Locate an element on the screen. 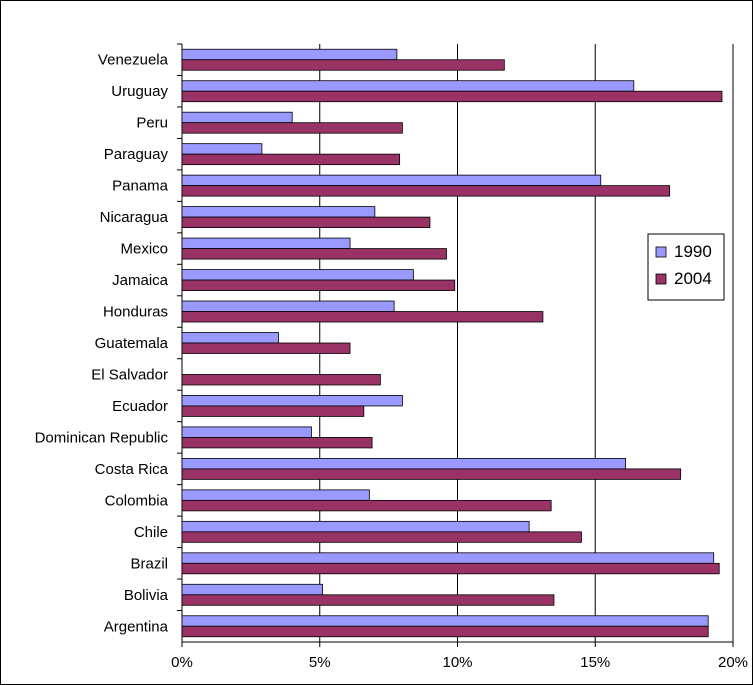 The height and width of the screenshot is (685, 753). x-tick-label: 5% is located at coordinates (320, 662).